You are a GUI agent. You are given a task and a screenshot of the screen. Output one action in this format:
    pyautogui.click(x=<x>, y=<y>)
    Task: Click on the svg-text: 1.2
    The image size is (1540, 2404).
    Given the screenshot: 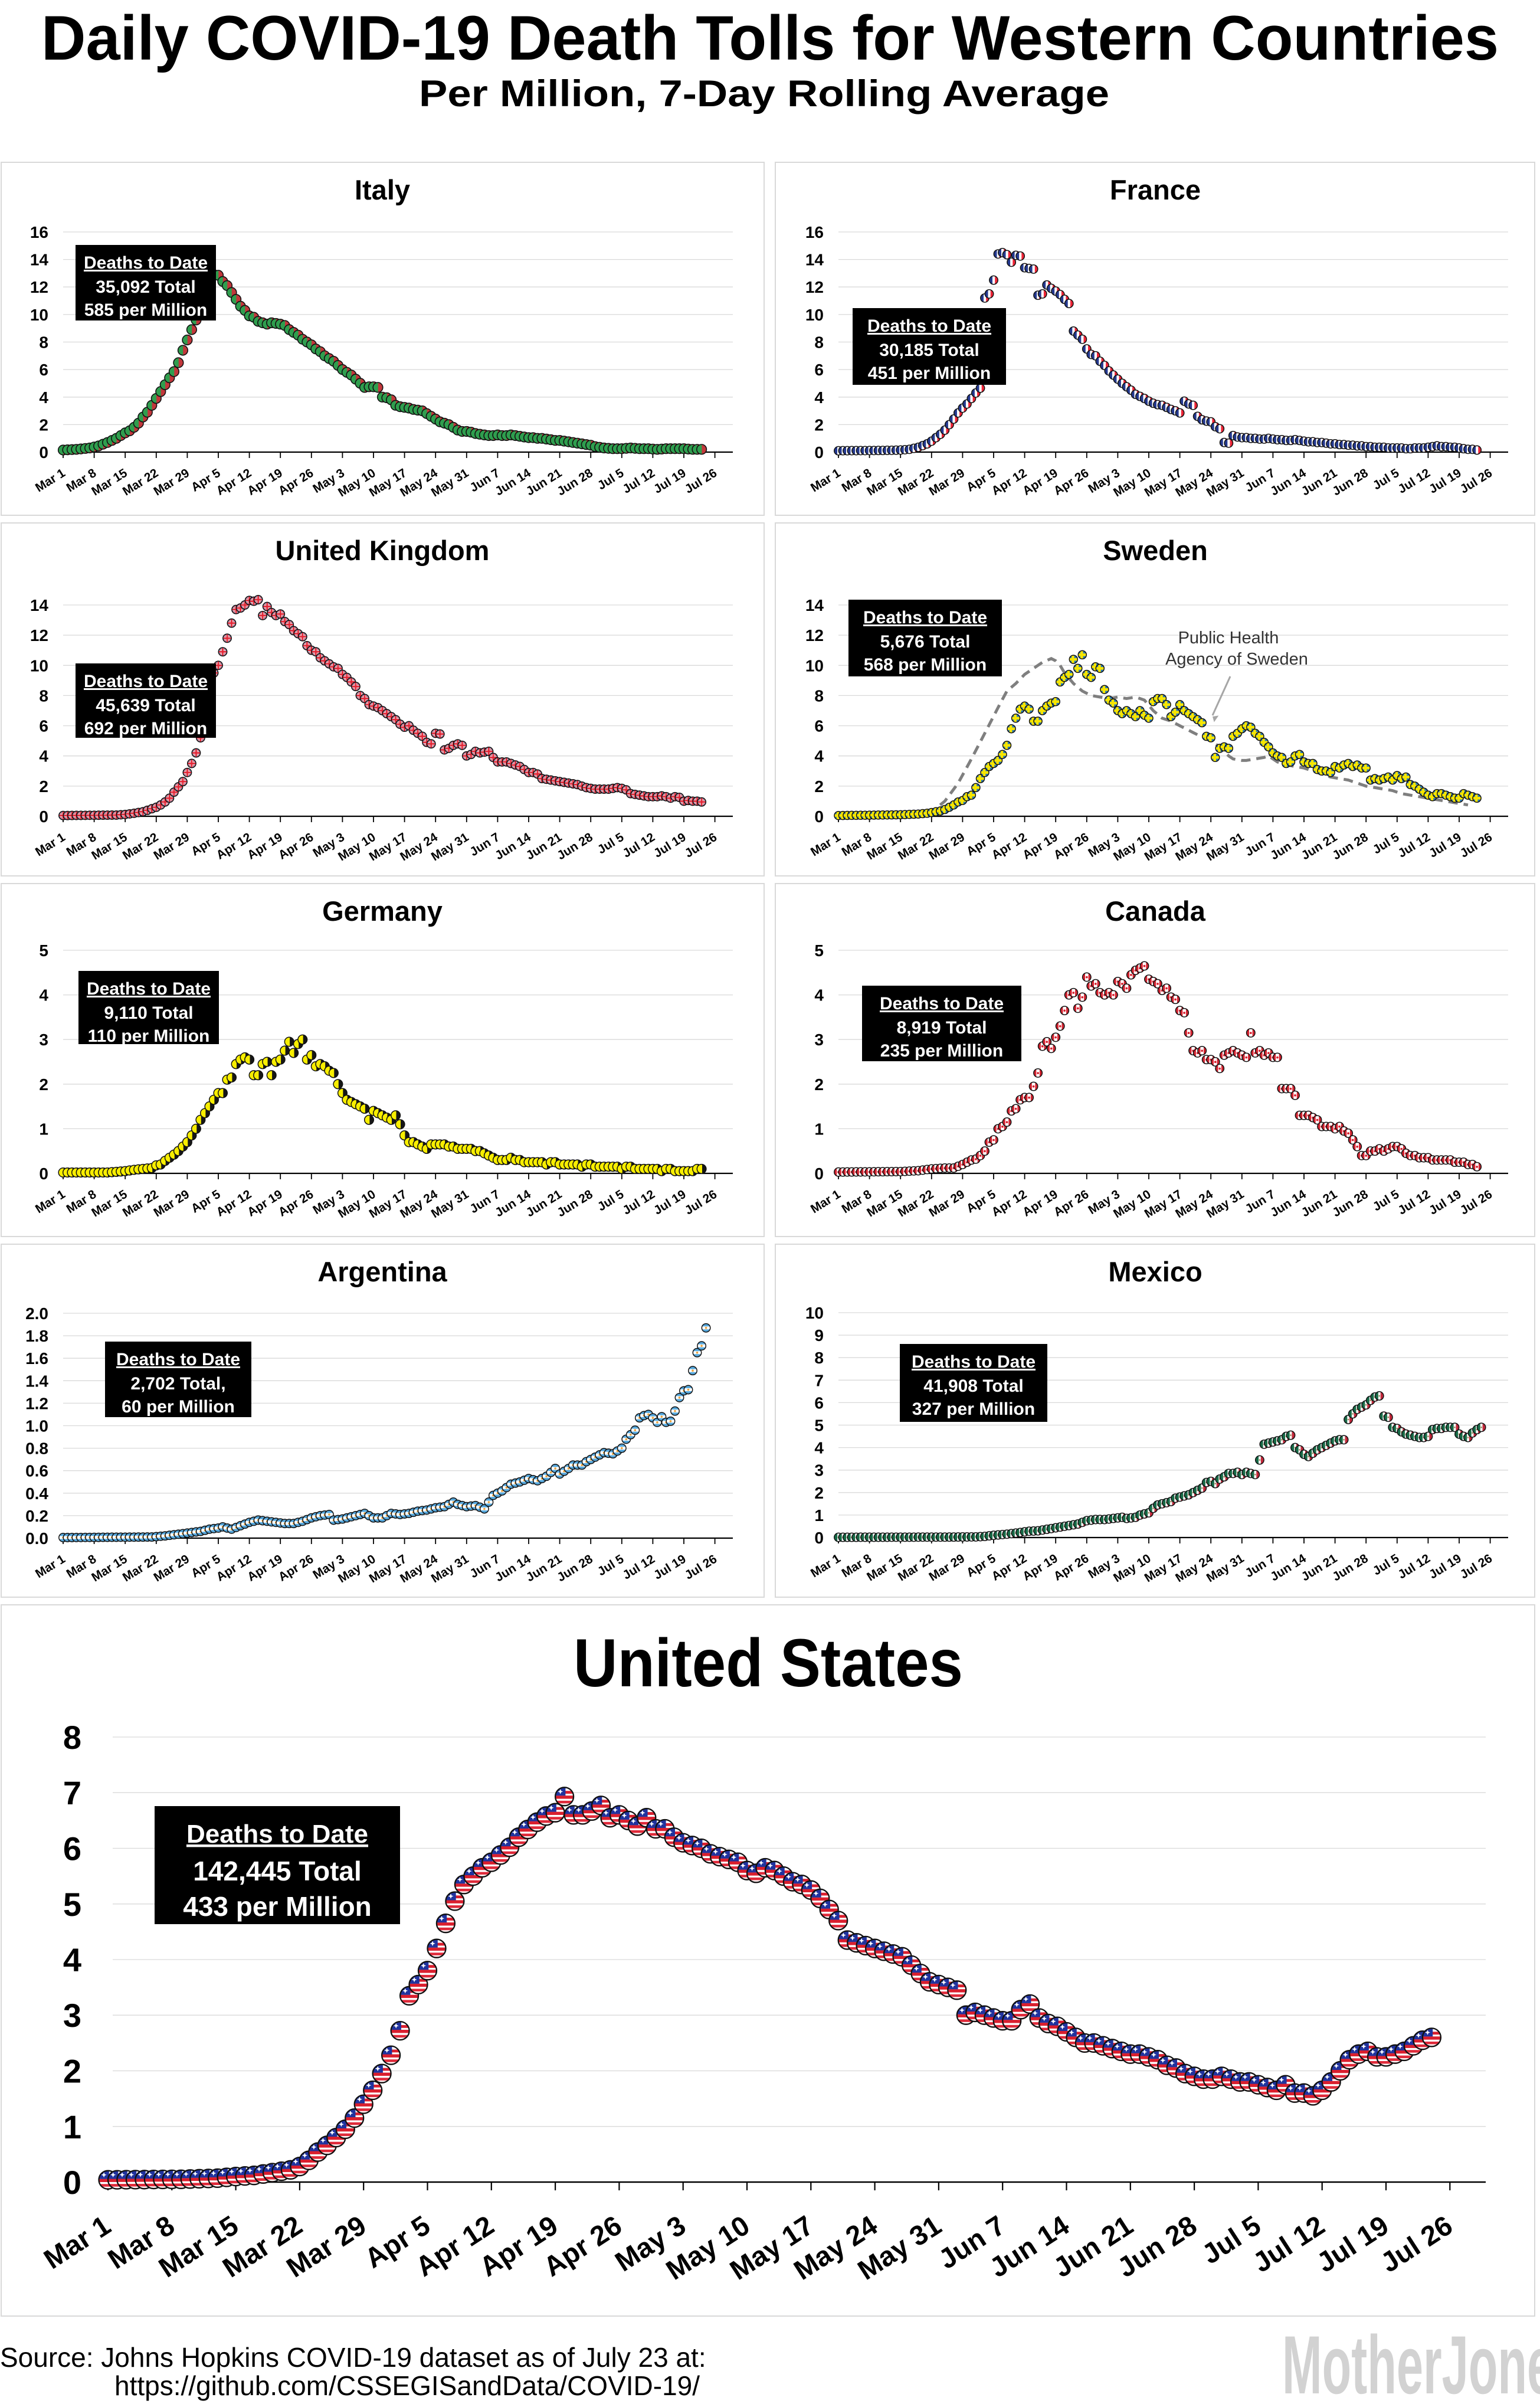 What is the action you would take?
    pyautogui.click(x=36, y=1403)
    